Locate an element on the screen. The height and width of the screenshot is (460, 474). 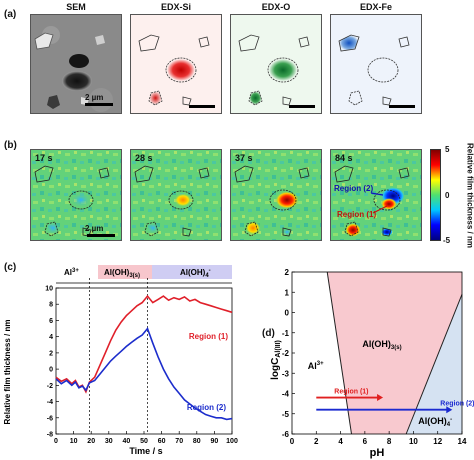
edx-fe-overlay is located at coordinates (374, 70).